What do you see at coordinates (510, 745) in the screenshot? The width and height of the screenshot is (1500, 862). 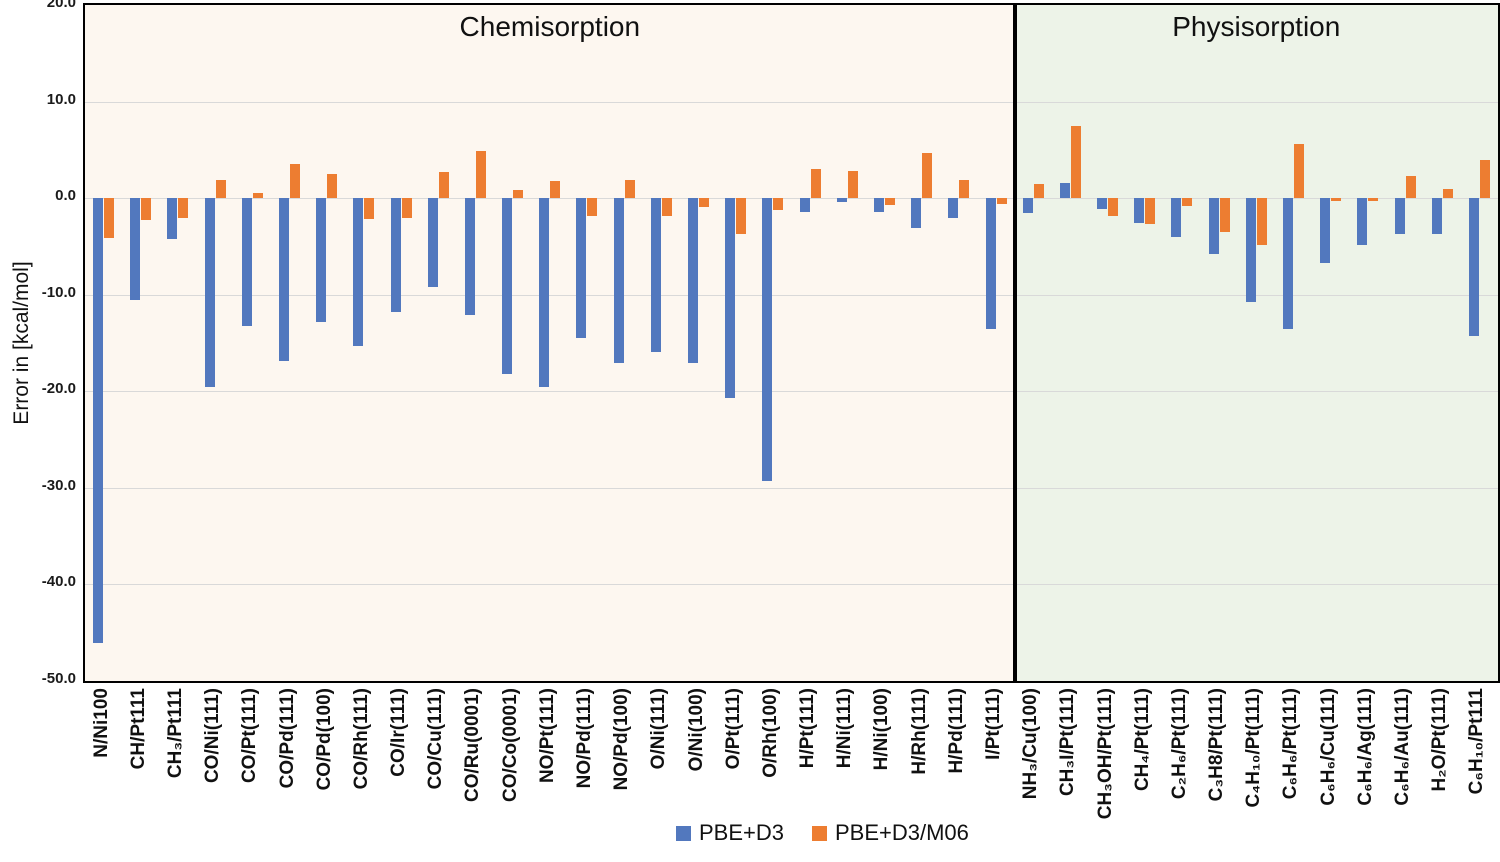 I see `x-category-label: CO/Co(0001)` at bounding box center [510, 745].